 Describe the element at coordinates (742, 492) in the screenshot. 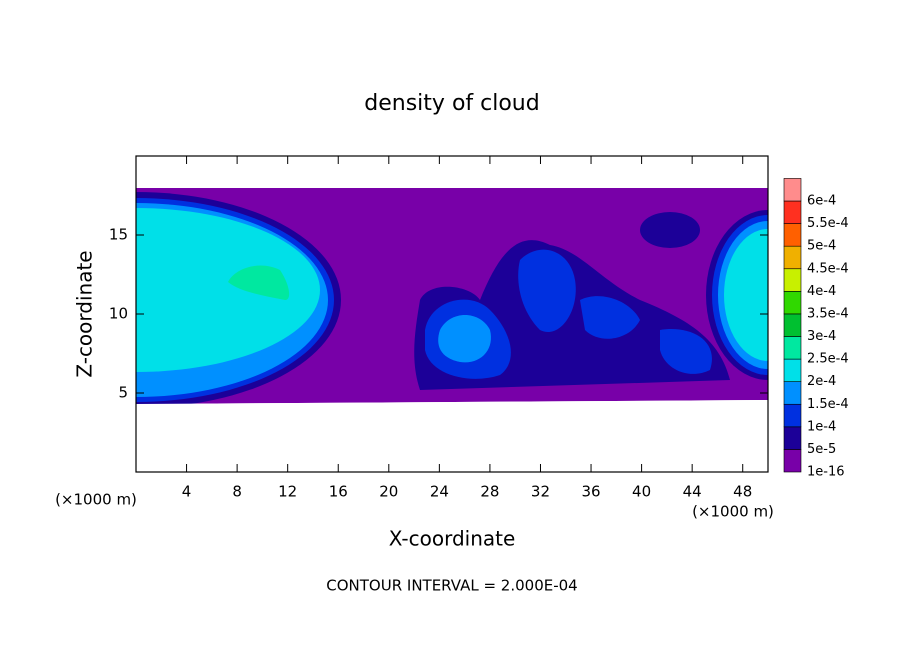

I see `x-tick-label: 48` at that location.